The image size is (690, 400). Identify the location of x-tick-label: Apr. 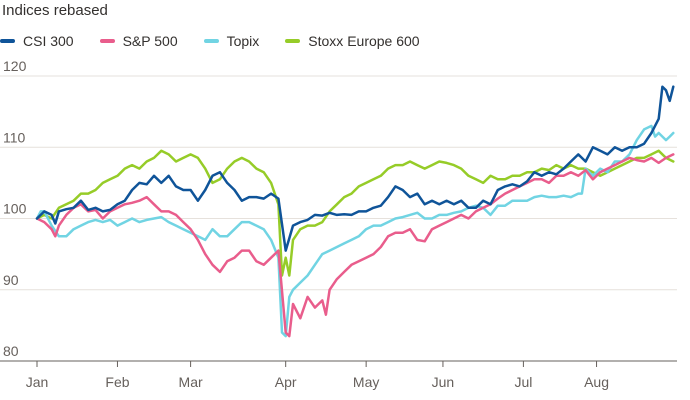
(286, 382).